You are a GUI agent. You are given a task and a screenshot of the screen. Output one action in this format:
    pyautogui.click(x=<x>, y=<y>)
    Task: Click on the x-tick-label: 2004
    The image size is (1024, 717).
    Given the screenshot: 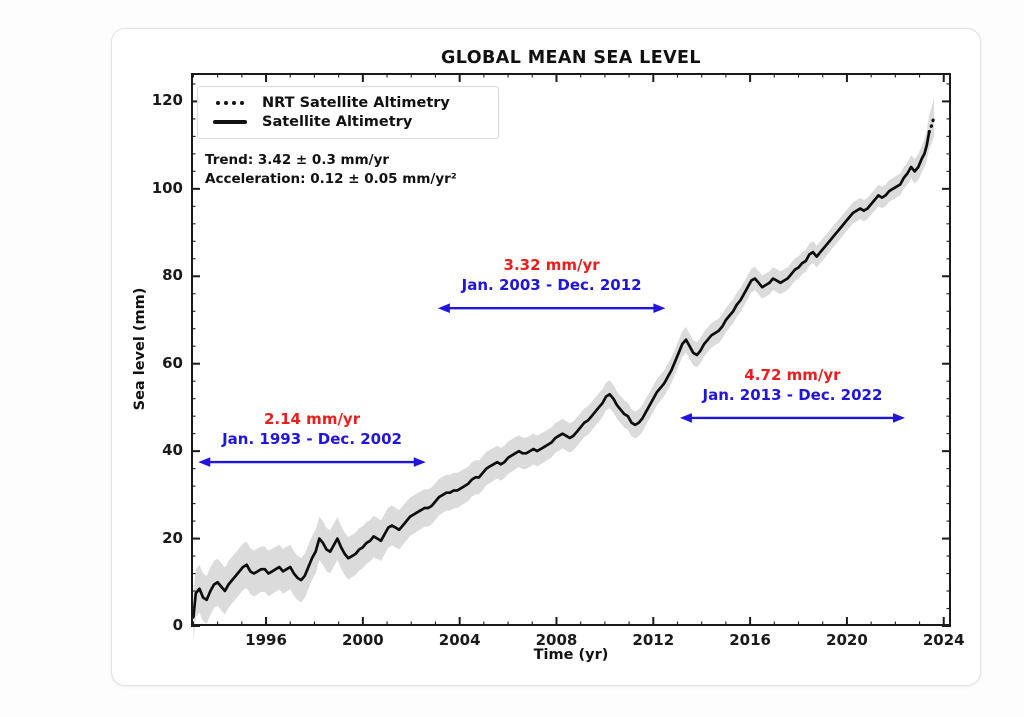 What is the action you would take?
    pyautogui.click(x=459, y=640)
    